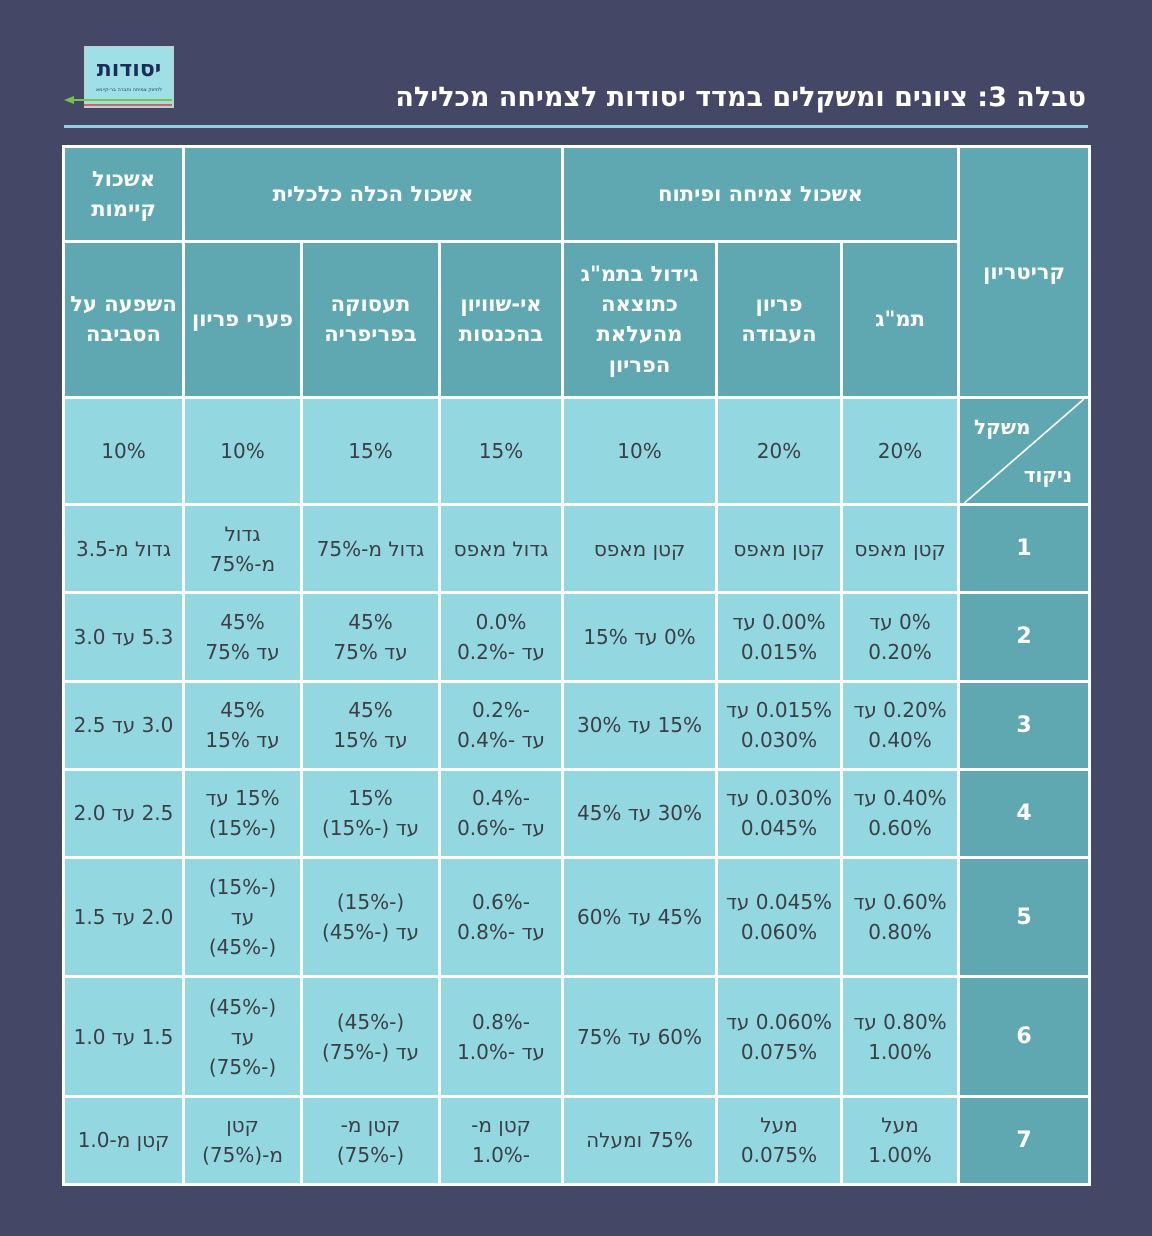  Describe the element at coordinates (123, 917) in the screenshot. I see `cell-environment-impact: 2.0 עד 1.5` at that location.